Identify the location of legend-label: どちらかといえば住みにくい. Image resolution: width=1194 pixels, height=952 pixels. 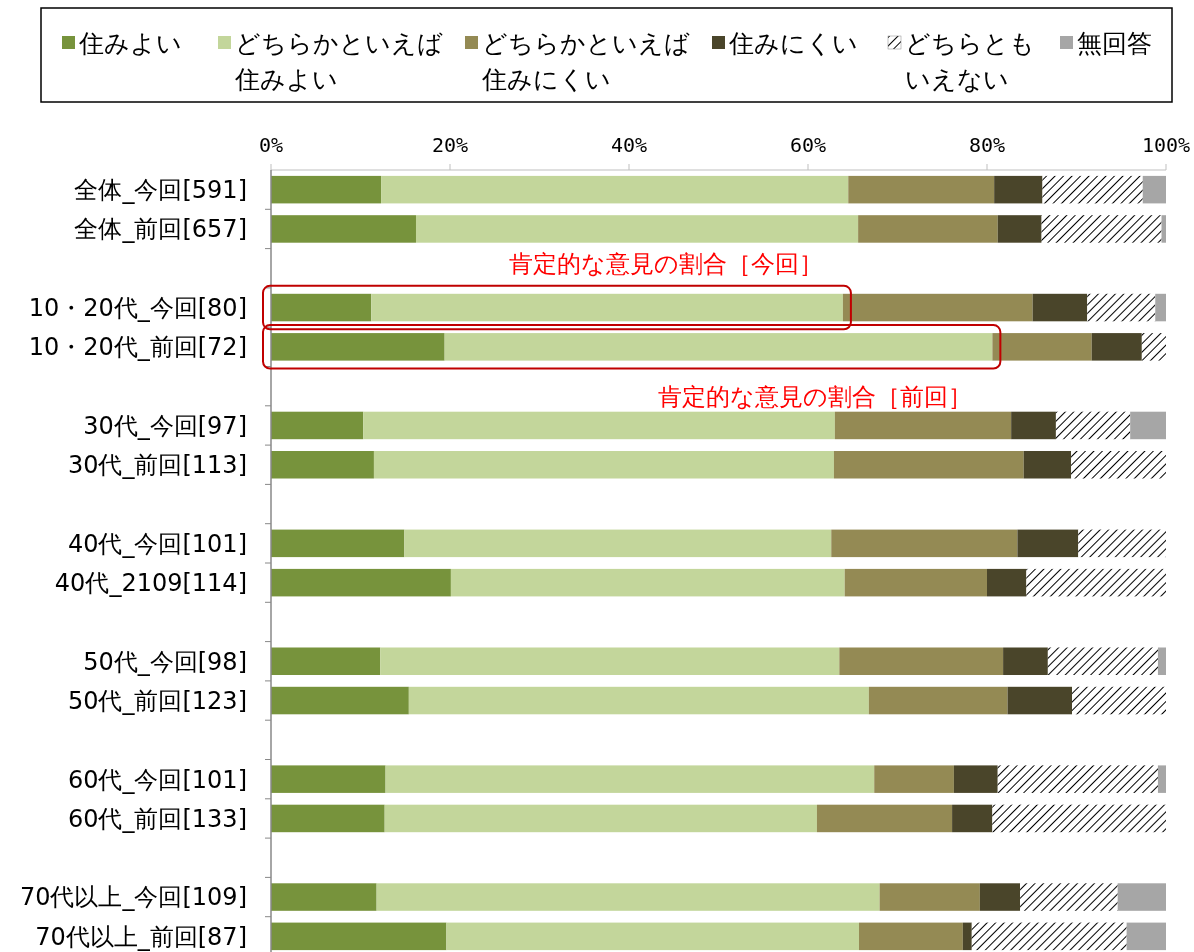
(585, 61).